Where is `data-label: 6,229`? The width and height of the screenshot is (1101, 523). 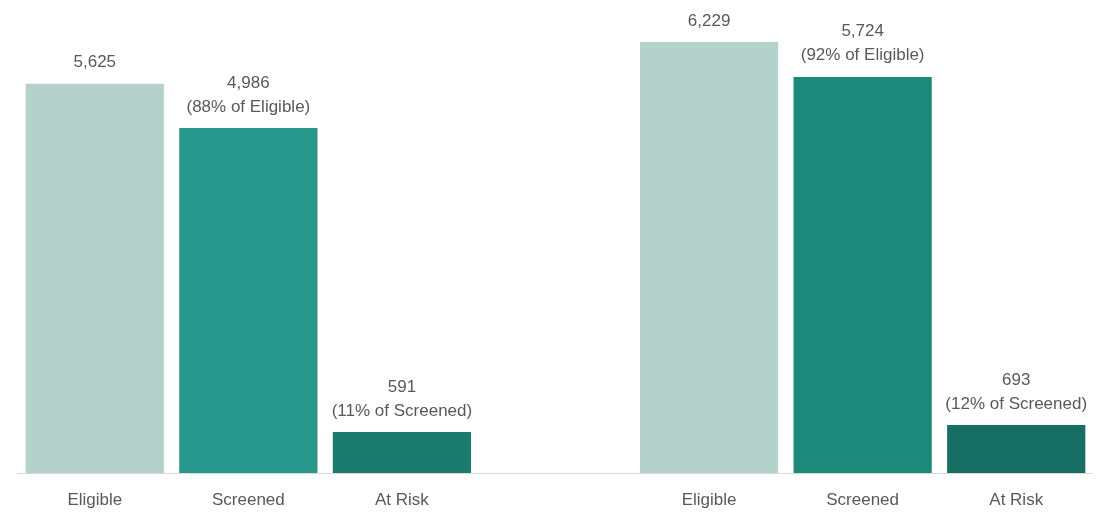
data-label: 6,229 is located at coordinates (709, 20).